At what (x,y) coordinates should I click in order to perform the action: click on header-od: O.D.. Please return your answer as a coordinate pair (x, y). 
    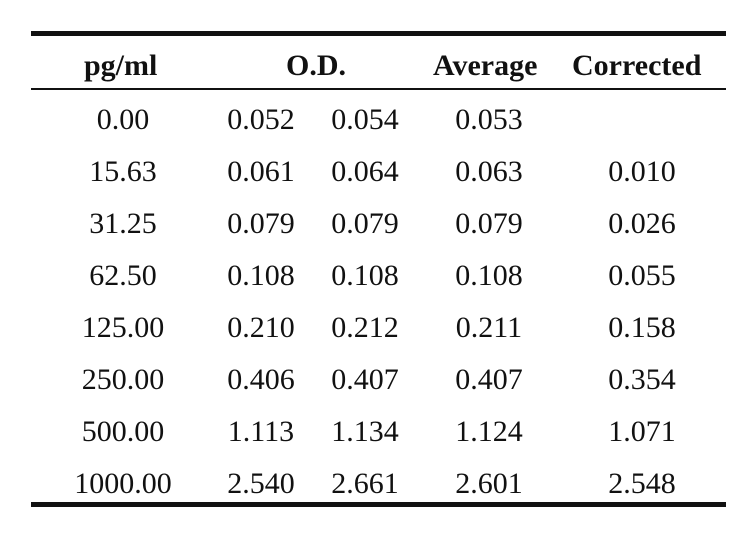
    Looking at the image, I should click on (316, 65).